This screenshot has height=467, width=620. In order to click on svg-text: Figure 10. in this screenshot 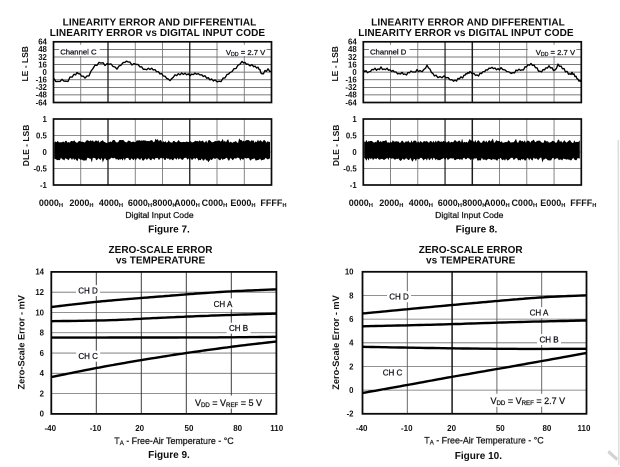, I will do `click(478, 456)`.